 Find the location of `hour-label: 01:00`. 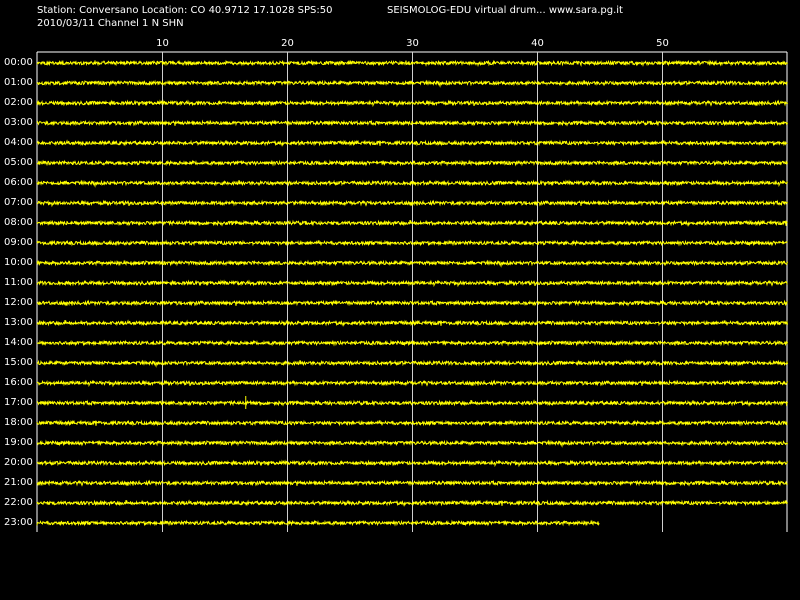

hour-label: 01:00 is located at coordinates (18, 82).